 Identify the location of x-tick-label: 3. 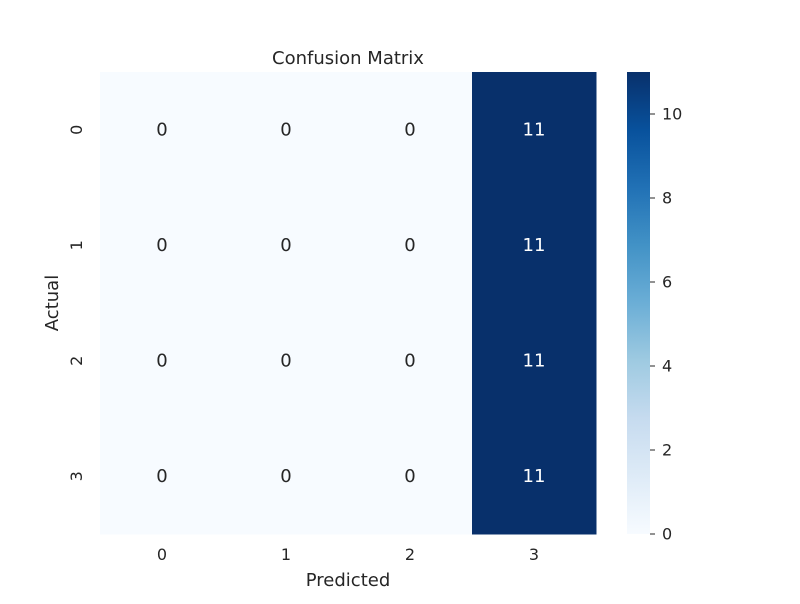
(534, 554).